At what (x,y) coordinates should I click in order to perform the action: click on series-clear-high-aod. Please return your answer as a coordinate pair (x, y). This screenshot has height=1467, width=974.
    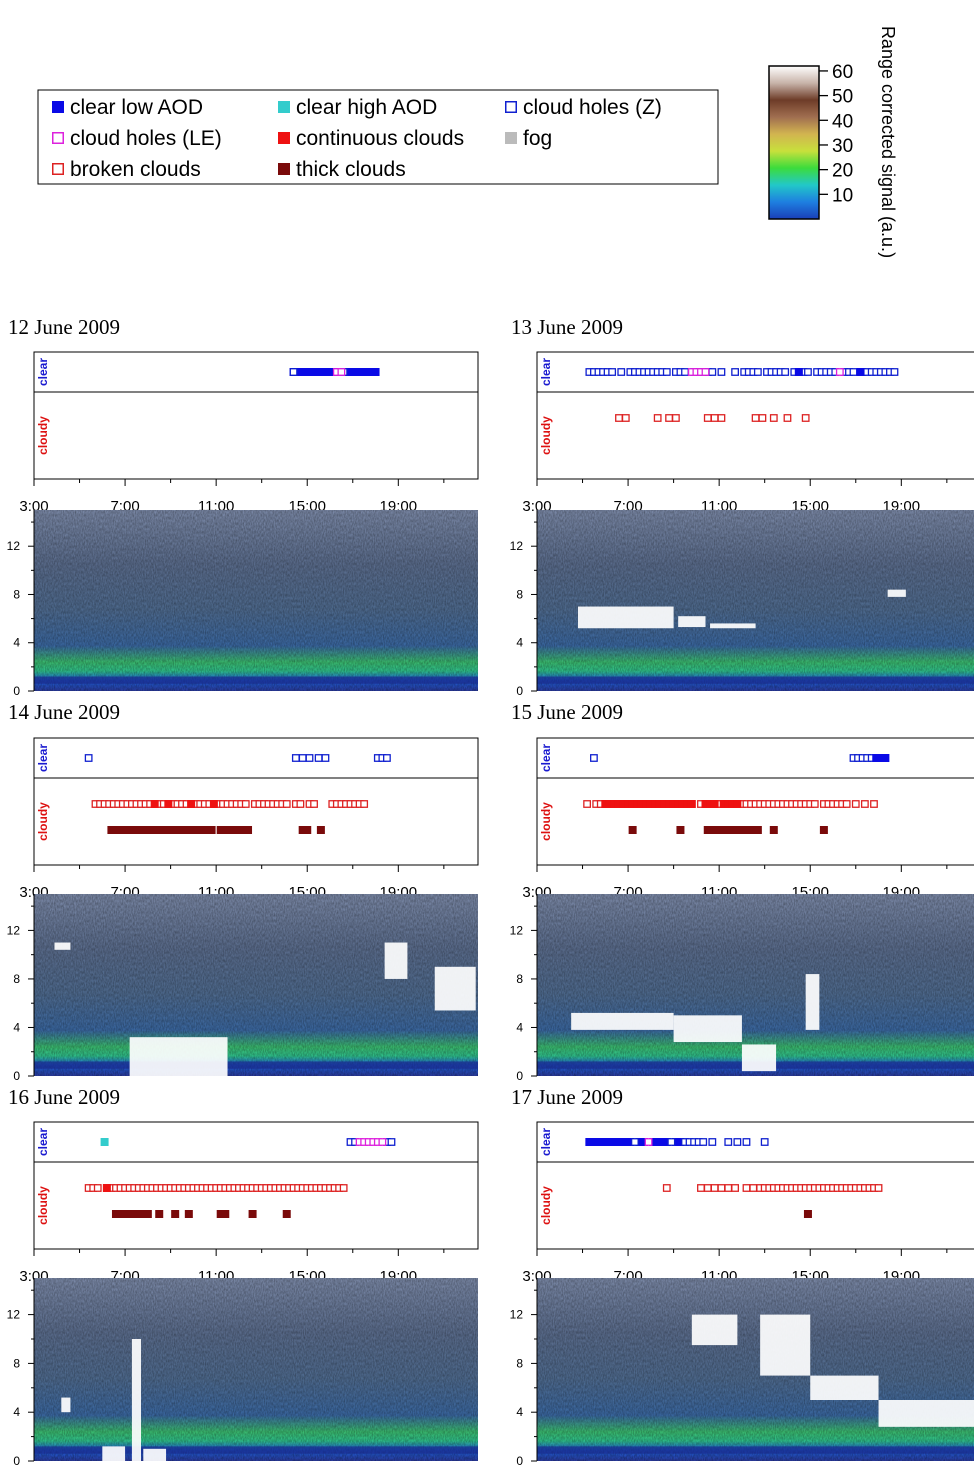
    Looking at the image, I should click on (104, 1142).